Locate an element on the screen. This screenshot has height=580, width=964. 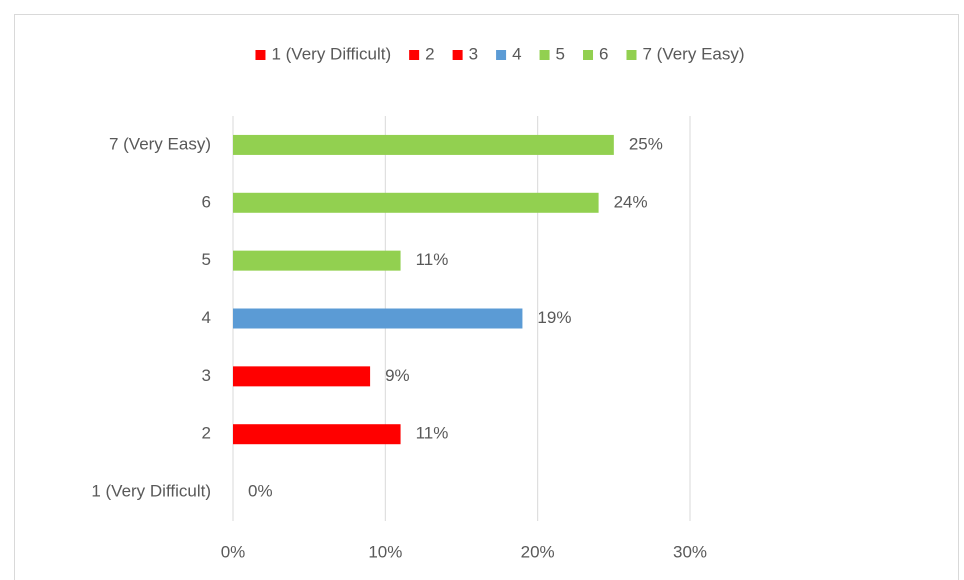
y-tick-label: 3 is located at coordinates (206, 375).